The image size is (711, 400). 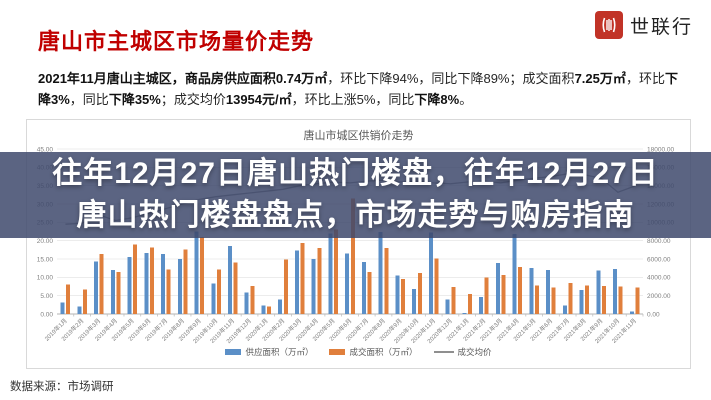 I want to click on summary-segment: ，环比, so click(x=645, y=78).